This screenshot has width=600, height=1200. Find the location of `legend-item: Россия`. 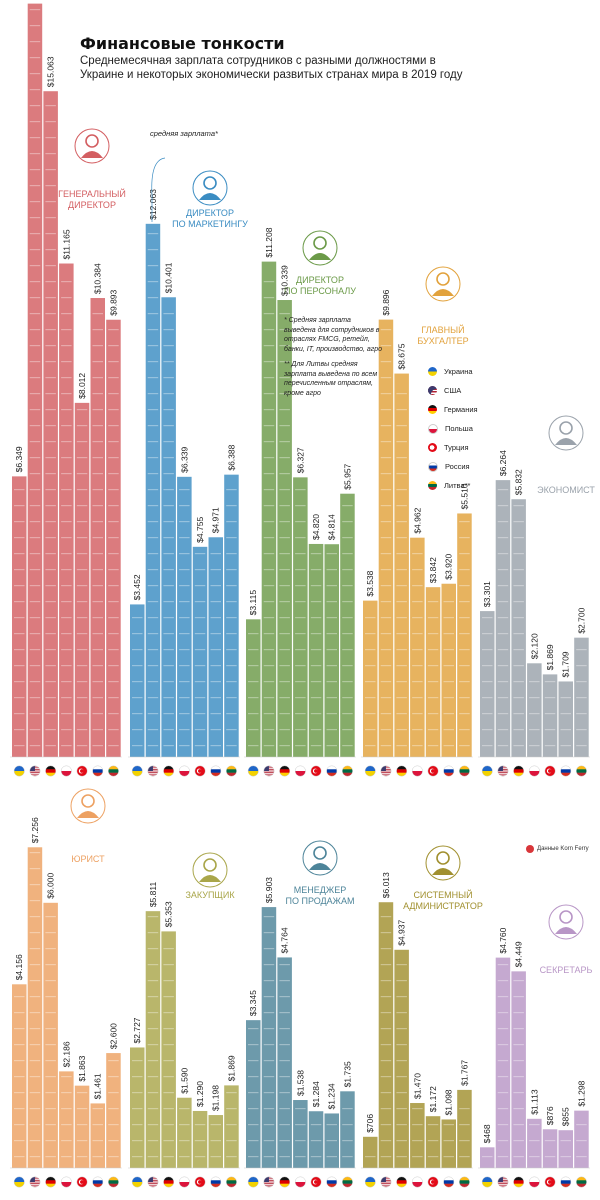

legend-item: Россия is located at coordinates (453, 466).